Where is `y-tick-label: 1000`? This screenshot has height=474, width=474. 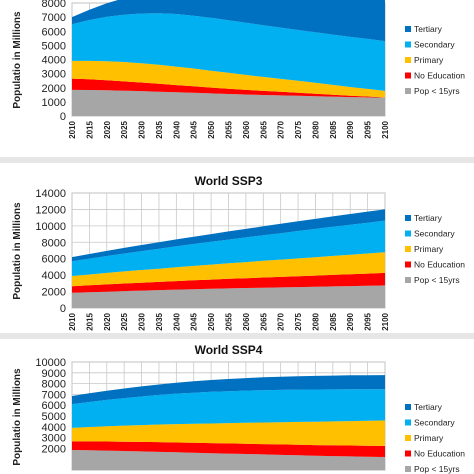 y-tick-label: 1000 is located at coordinates (54, 103).